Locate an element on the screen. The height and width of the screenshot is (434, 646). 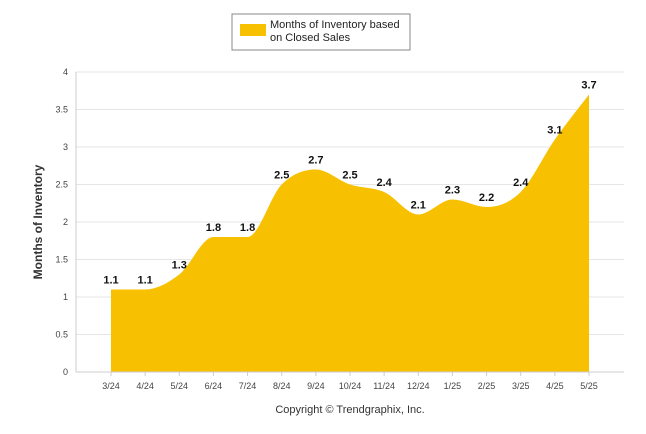
x-tick-label: 9/24 is located at coordinates (316, 386).